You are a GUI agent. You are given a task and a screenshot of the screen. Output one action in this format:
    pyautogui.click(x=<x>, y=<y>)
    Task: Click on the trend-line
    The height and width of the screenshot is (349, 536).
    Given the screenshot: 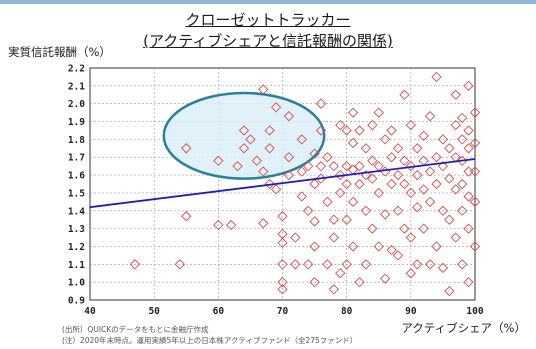 What is the action you would take?
    pyautogui.click(x=282, y=183)
    